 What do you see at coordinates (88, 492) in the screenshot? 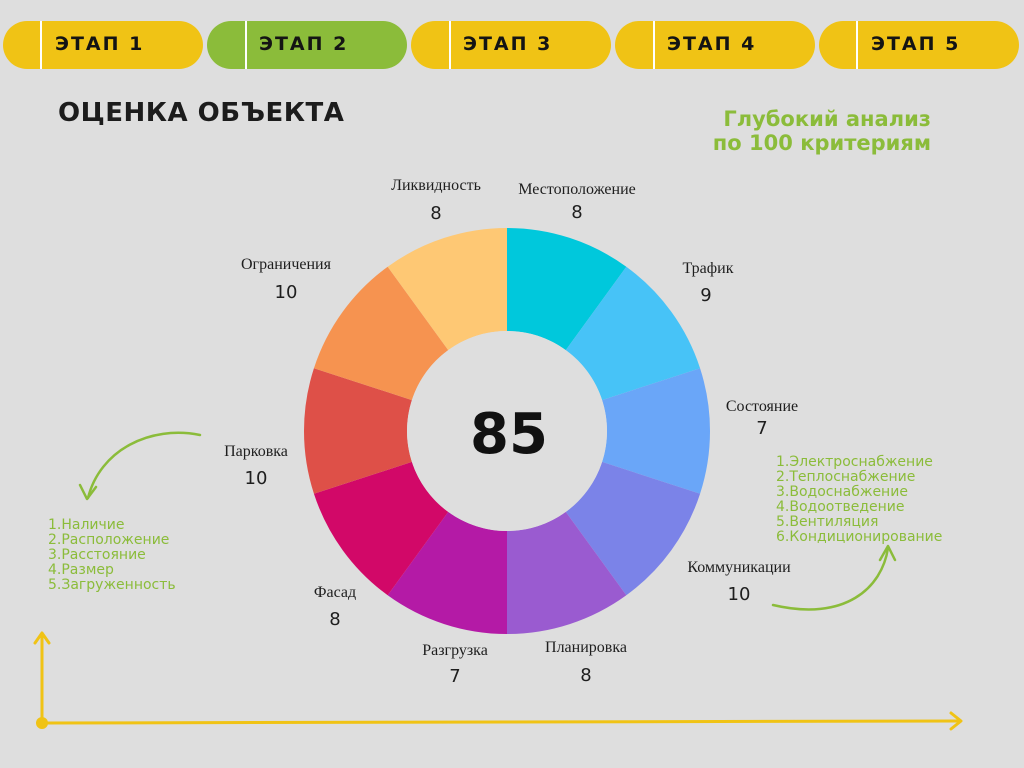
I see `left-arrowhead-icon` at bounding box center [88, 492].